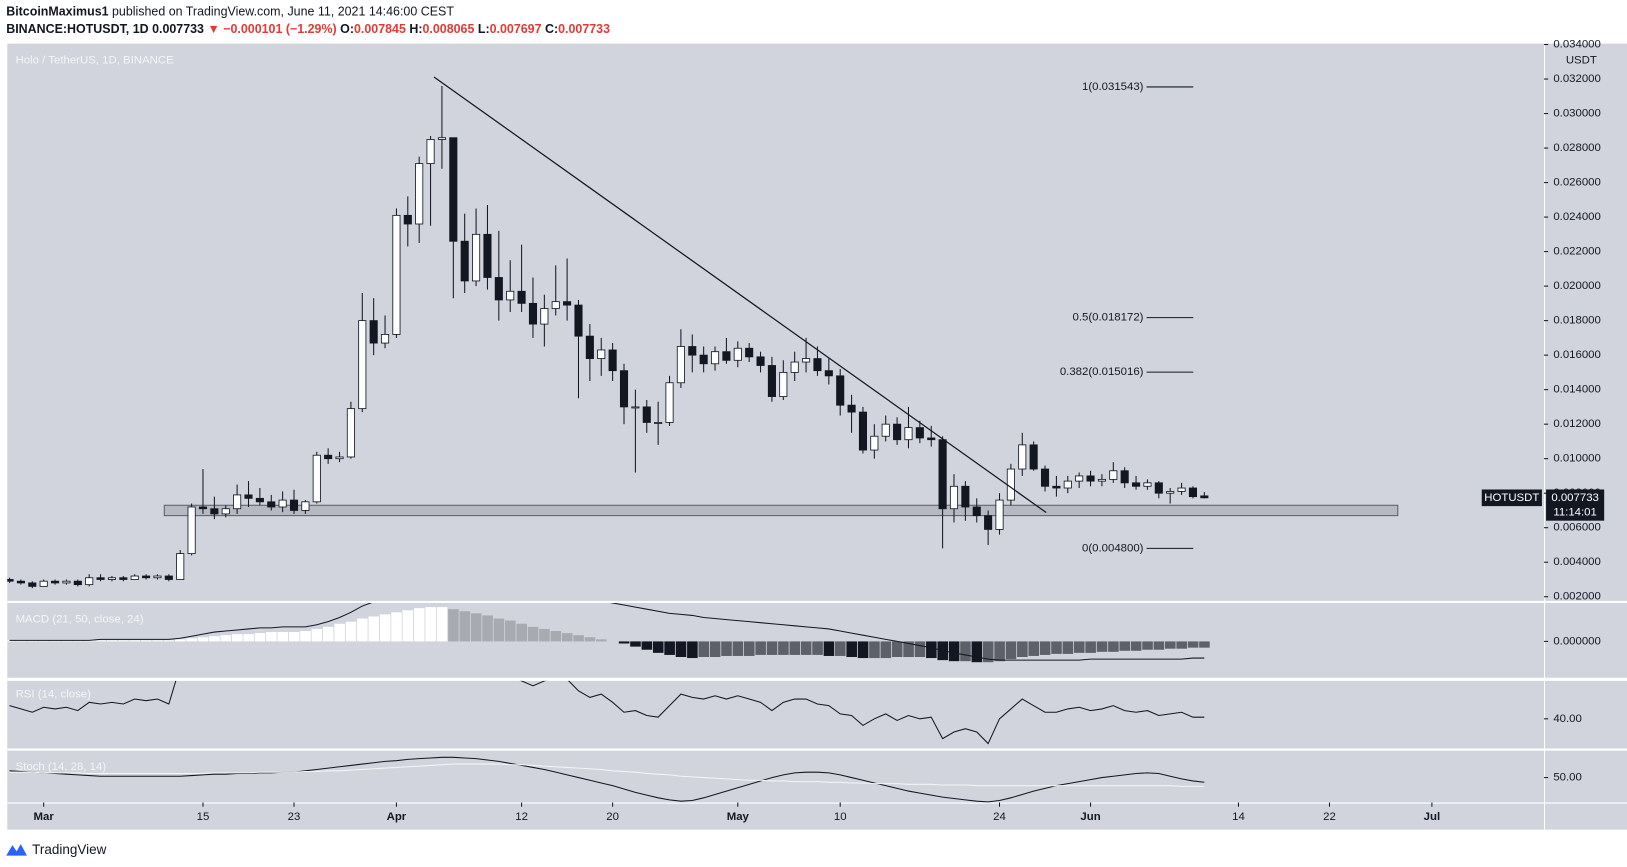 Image resolution: width=1627 pixels, height=867 pixels. What do you see at coordinates (1577, 424) in the screenshot?
I see `y-tick-label: 0.012000` at bounding box center [1577, 424].